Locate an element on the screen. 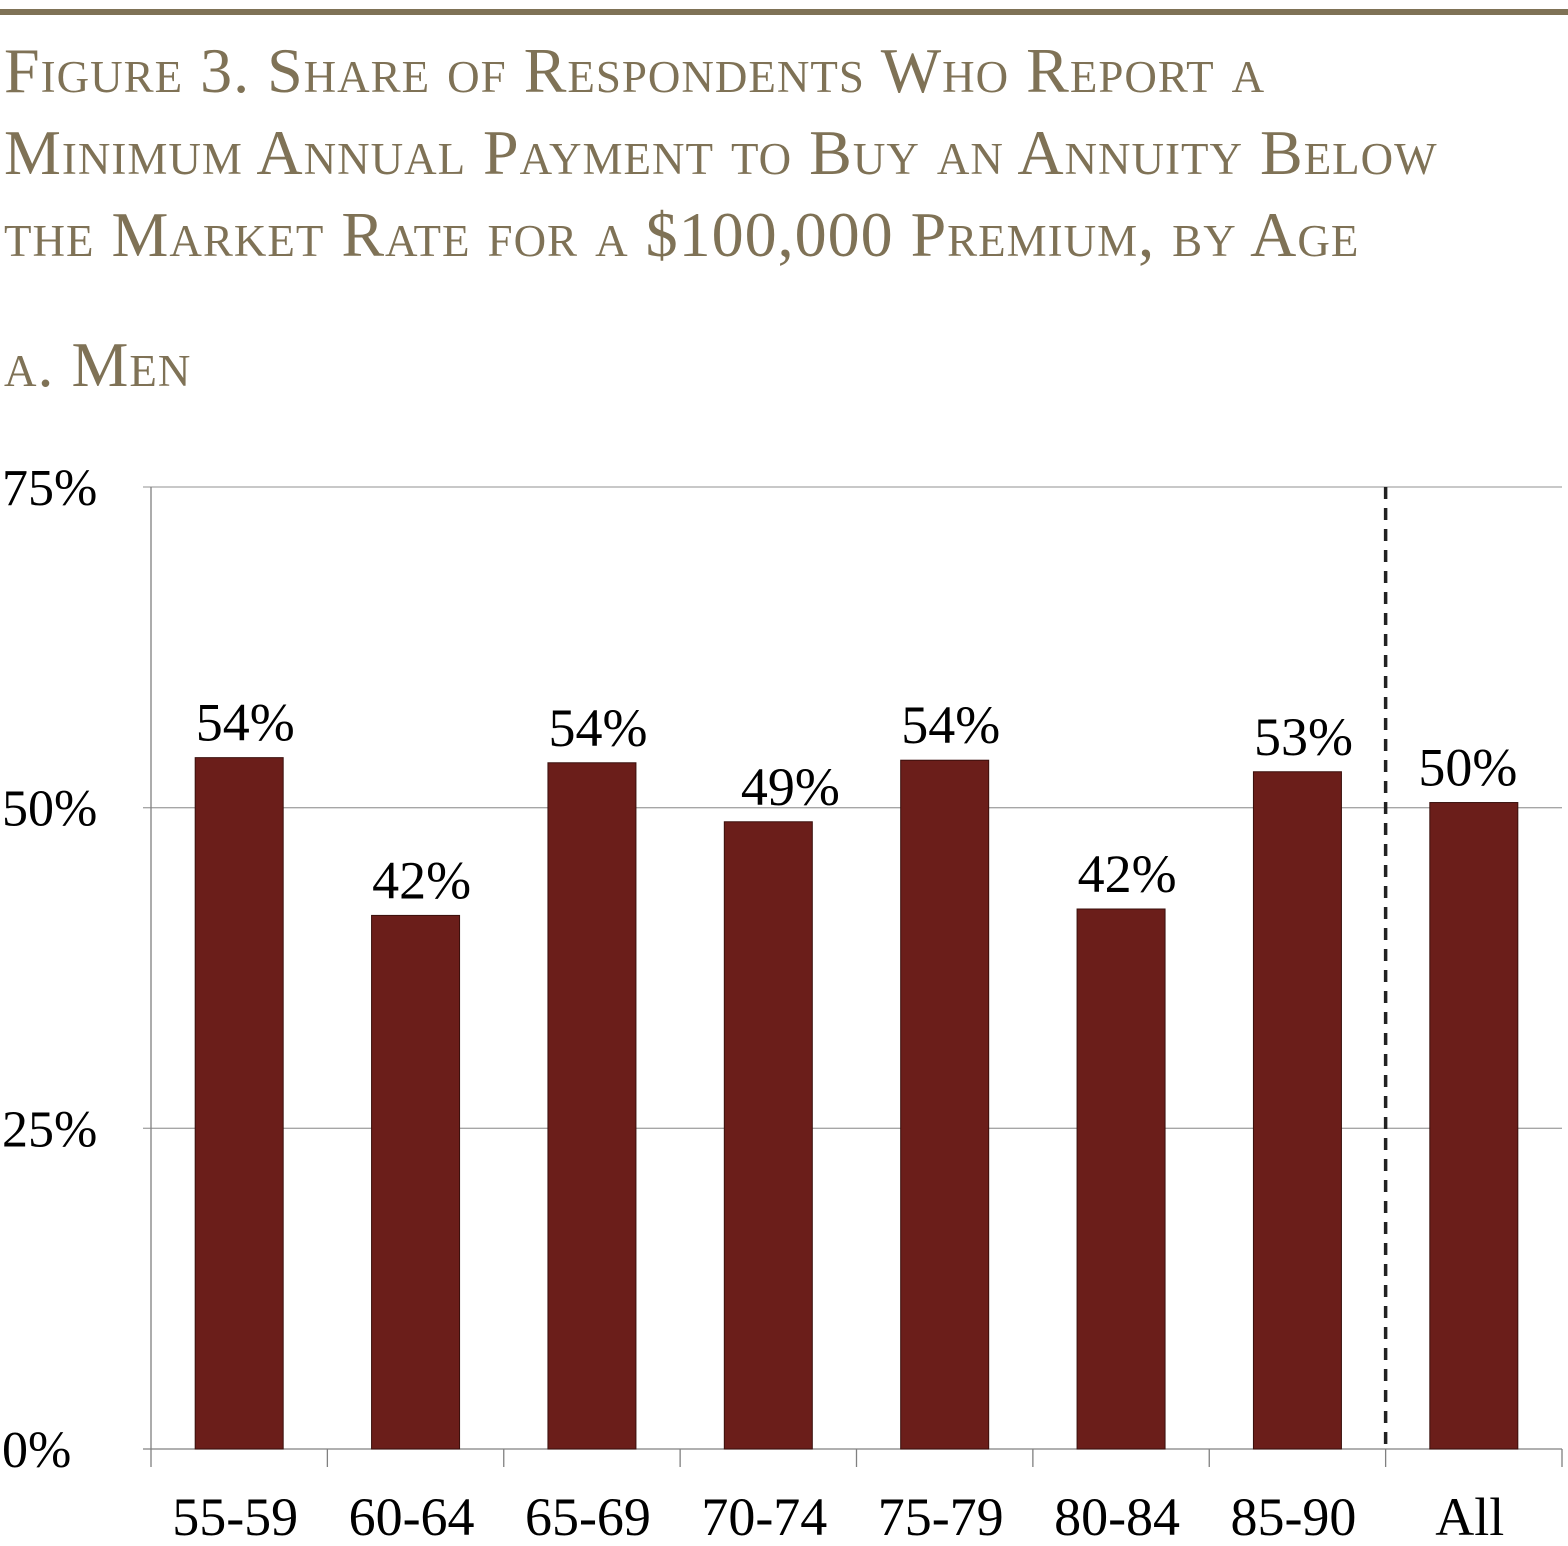  y-tick-label: 0% is located at coordinates (36, 1450).